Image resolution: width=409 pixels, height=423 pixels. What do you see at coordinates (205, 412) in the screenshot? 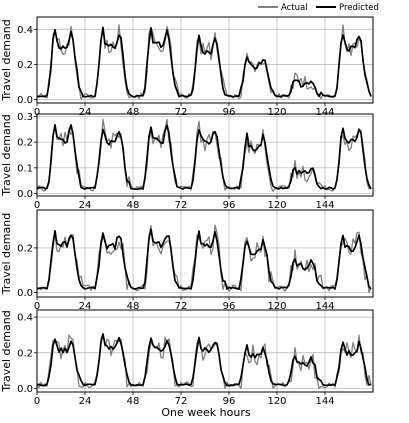
I see `x-axis-label: One week hours` at bounding box center [205, 412].